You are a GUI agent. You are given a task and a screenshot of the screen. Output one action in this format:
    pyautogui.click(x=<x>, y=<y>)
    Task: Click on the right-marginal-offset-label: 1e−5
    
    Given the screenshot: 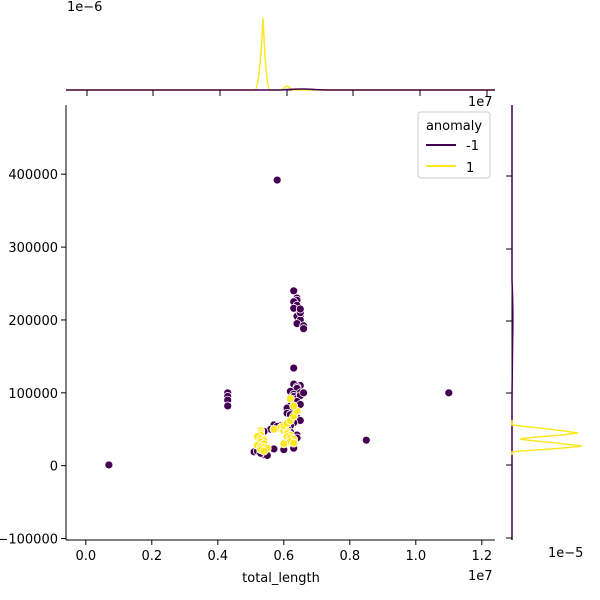 What is the action you would take?
    pyautogui.click(x=565, y=553)
    